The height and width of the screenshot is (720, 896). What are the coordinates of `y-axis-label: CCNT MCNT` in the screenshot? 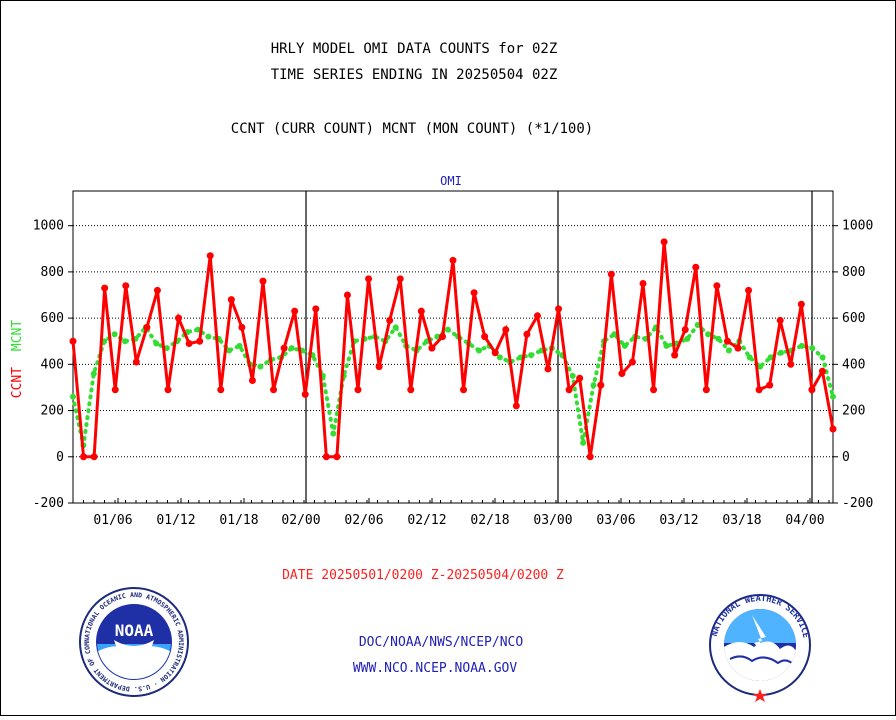 It's located at (17, 359).